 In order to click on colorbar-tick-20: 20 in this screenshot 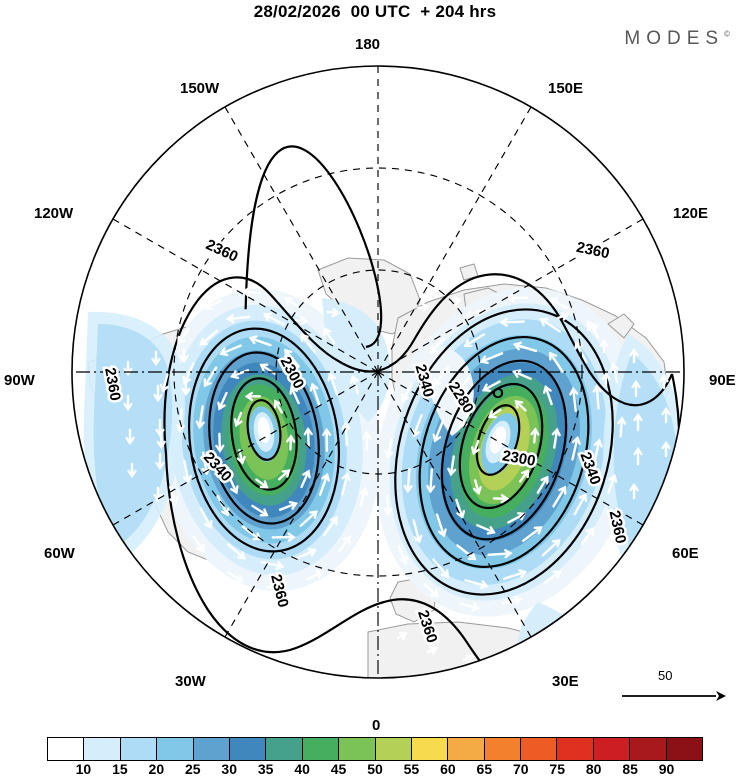, I will do `click(156, 769)`.